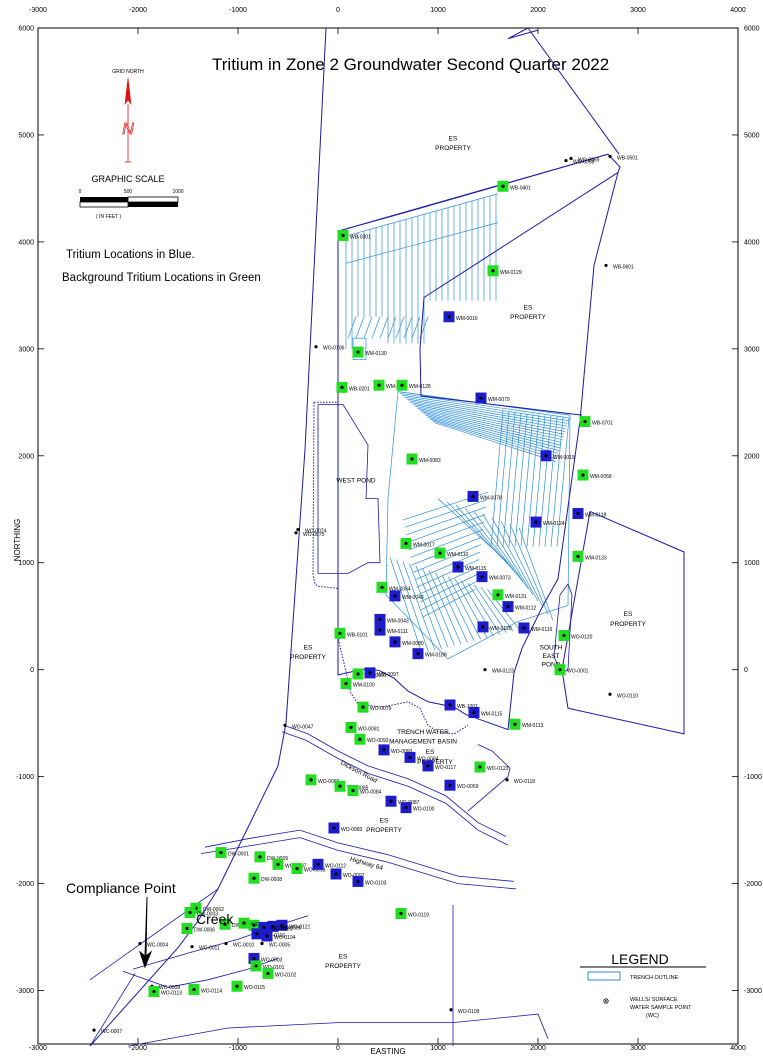 The image size is (763, 1057). What do you see at coordinates (272, 960) in the screenshot?
I see `well-label: WO-0003` at bounding box center [272, 960].